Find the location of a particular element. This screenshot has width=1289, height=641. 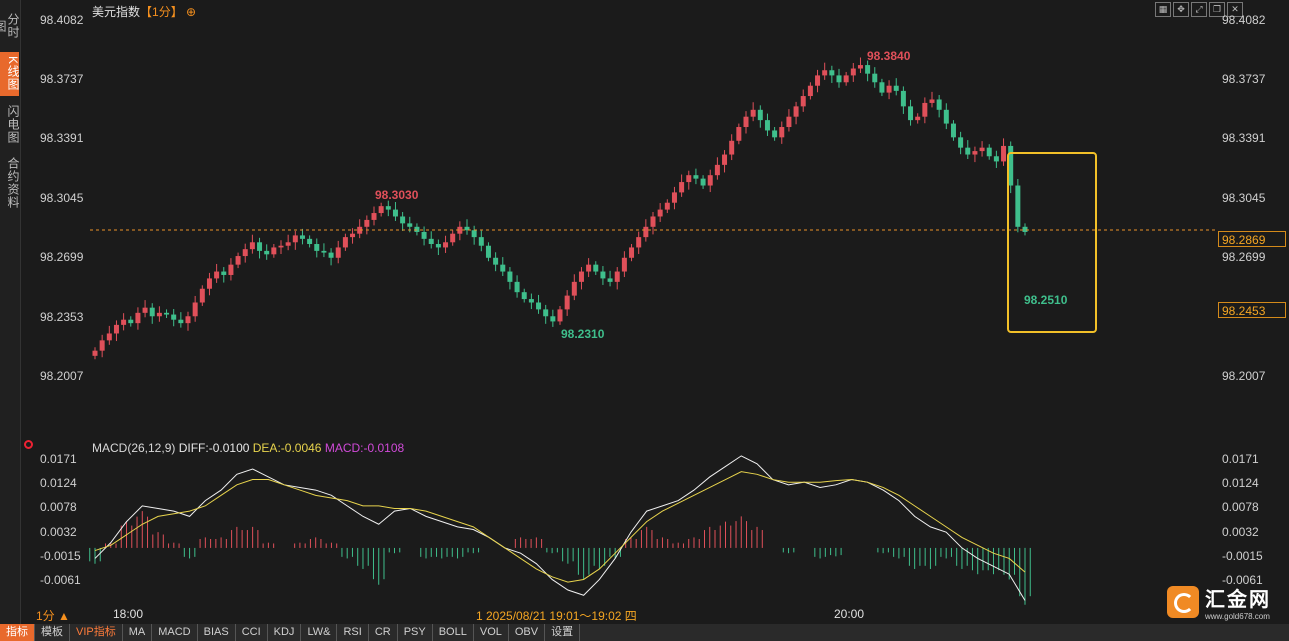

restore-icon: ❐ is located at coordinates (1217, 9).